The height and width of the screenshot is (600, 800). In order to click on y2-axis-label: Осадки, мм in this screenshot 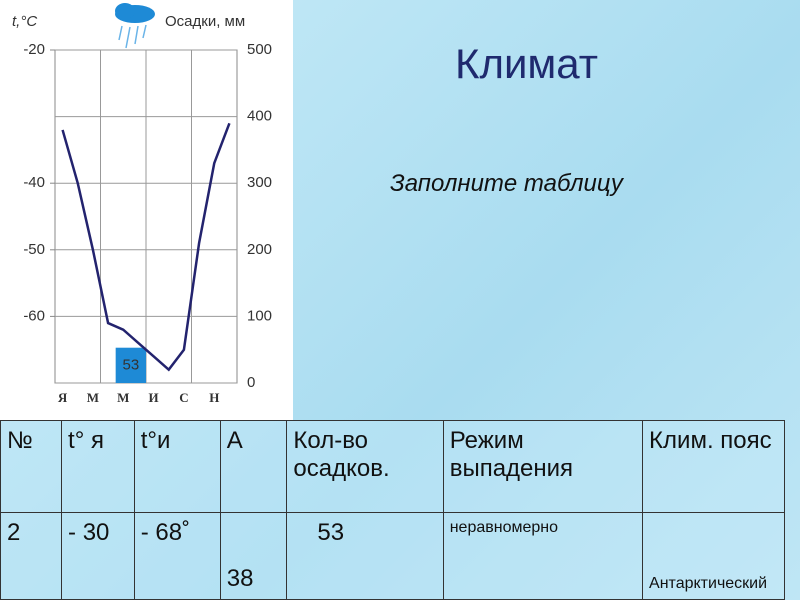, I will do `click(205, 21)`.